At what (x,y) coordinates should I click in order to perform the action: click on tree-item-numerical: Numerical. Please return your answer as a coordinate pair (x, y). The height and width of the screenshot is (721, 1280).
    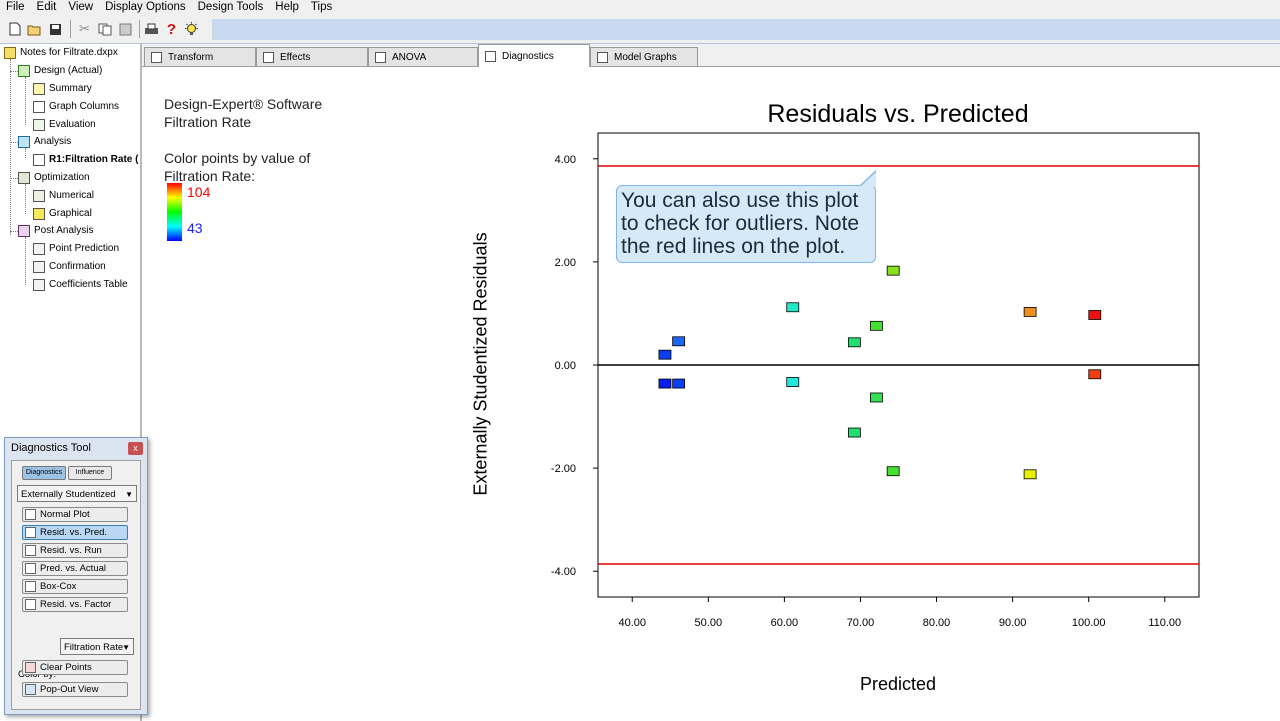
    Looking at the image, I should click on (63, 195).